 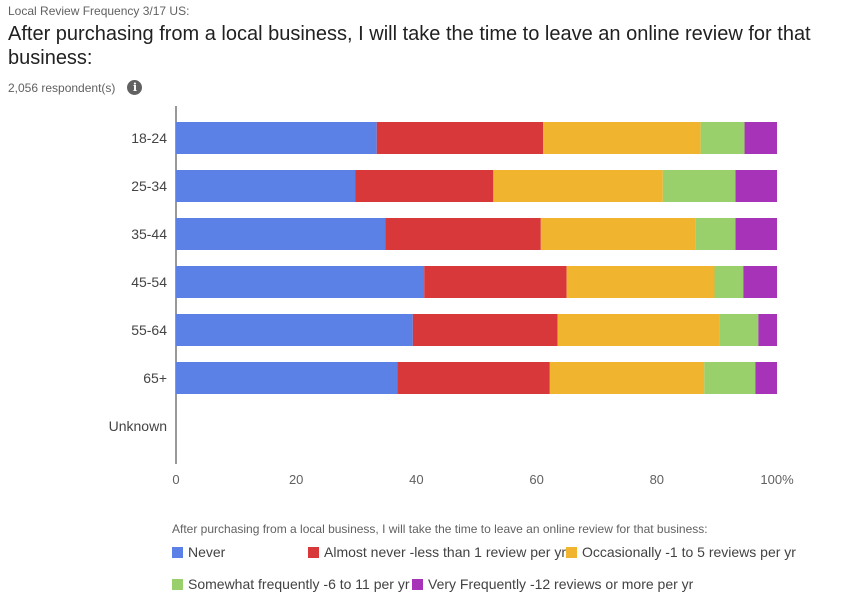 What do you see at coordinates (689, 552) in the screenshot?
I see `legend-label: Occasionally -1 to 5 reviews per yr` at bounding box center [689, 552].